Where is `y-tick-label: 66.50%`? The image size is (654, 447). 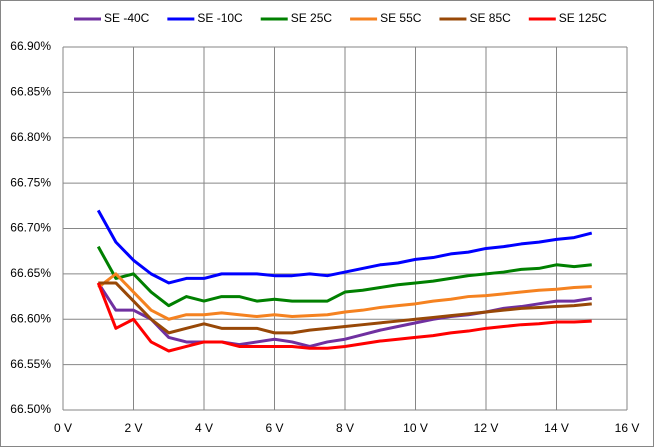
y-tick-label: 66.50% is located at coordinates (30, 409).